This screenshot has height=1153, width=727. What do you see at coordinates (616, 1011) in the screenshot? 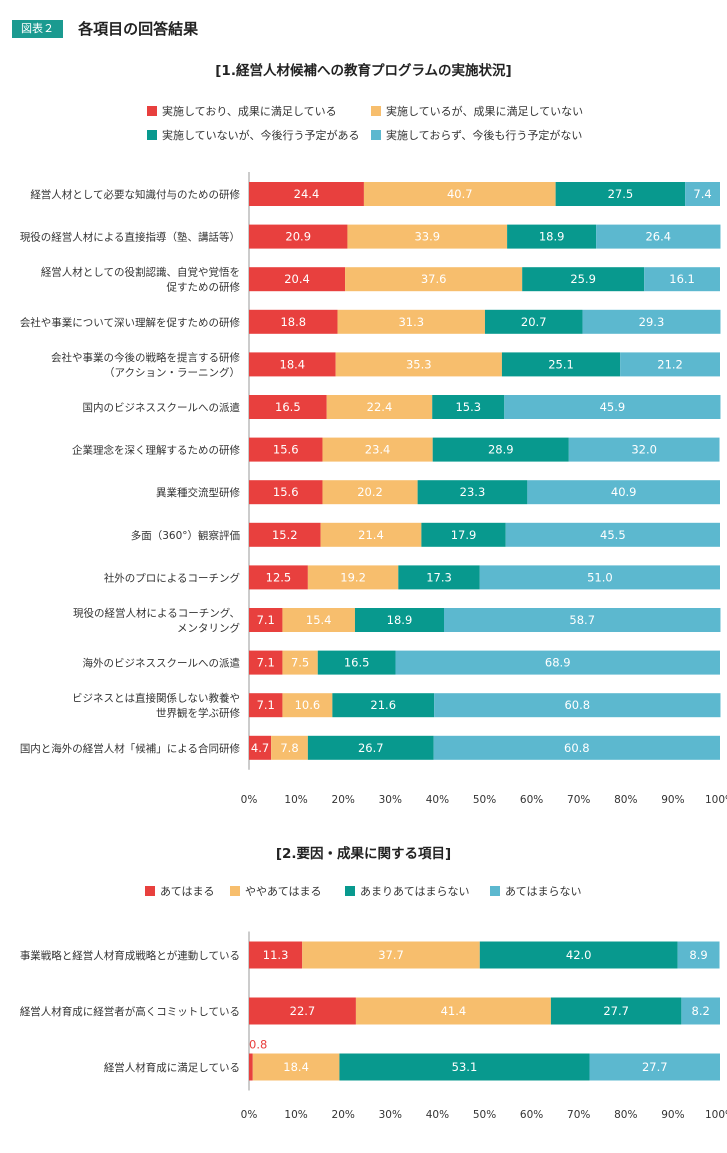
I see `value-label: 27.7` at bounding box center [616, 1011].